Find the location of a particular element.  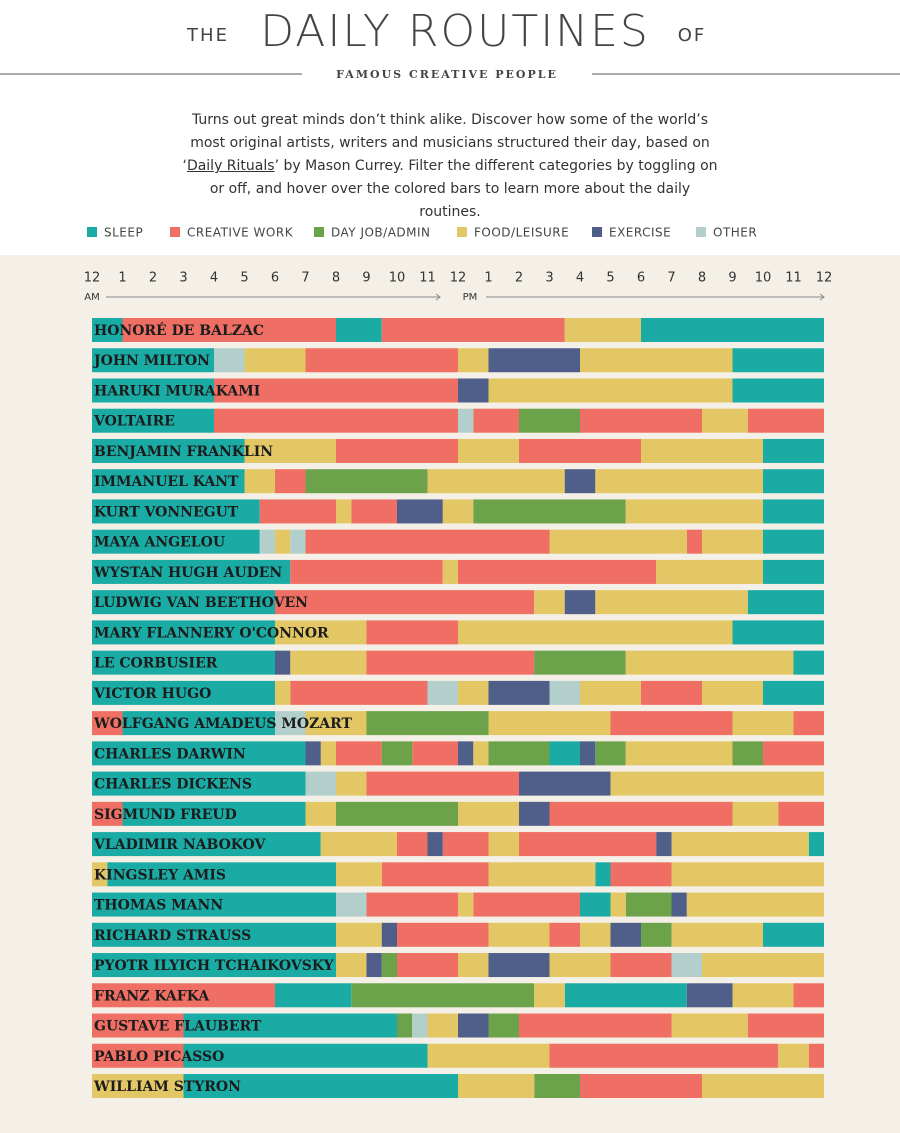

legend-label: SLEEP is located at coordinates (123, 233).